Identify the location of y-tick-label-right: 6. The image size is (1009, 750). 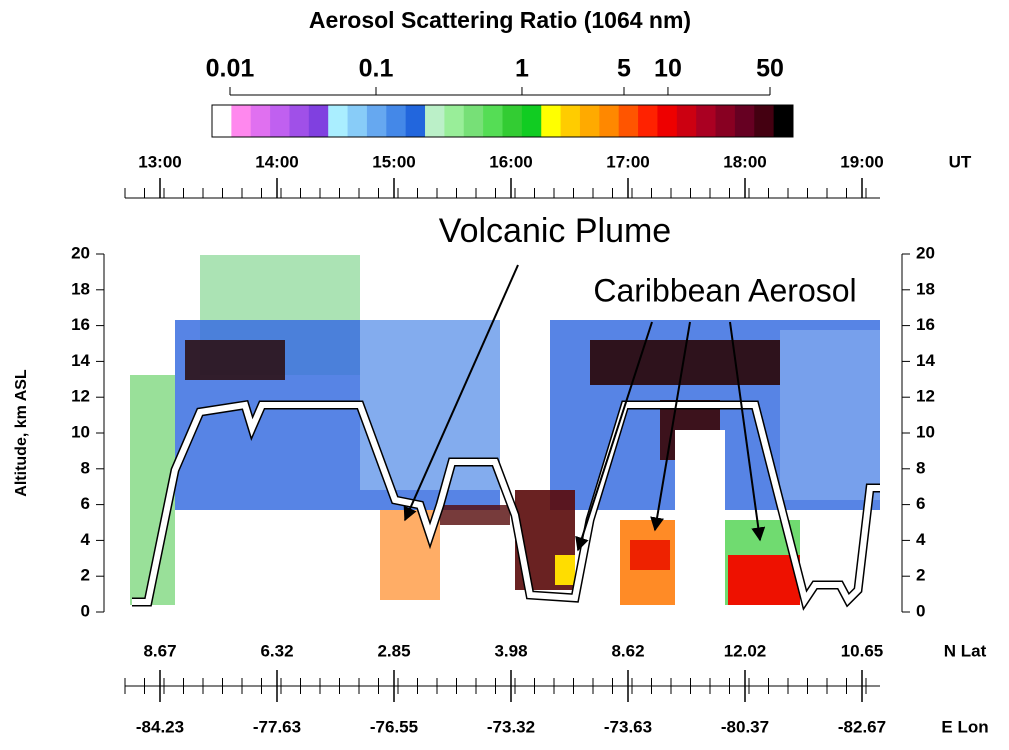
(920, 503).